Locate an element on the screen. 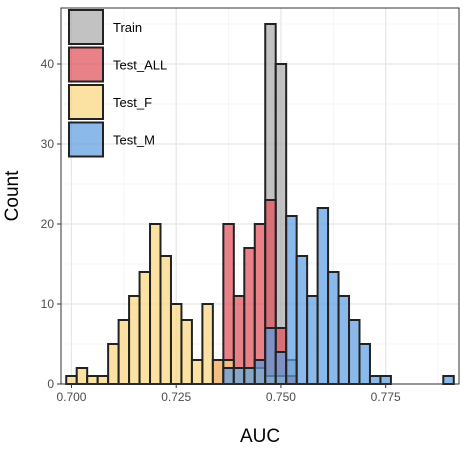 This screenshot has height=451, width=474. y-tick-label: 40 is located at coordinates (48, 64).